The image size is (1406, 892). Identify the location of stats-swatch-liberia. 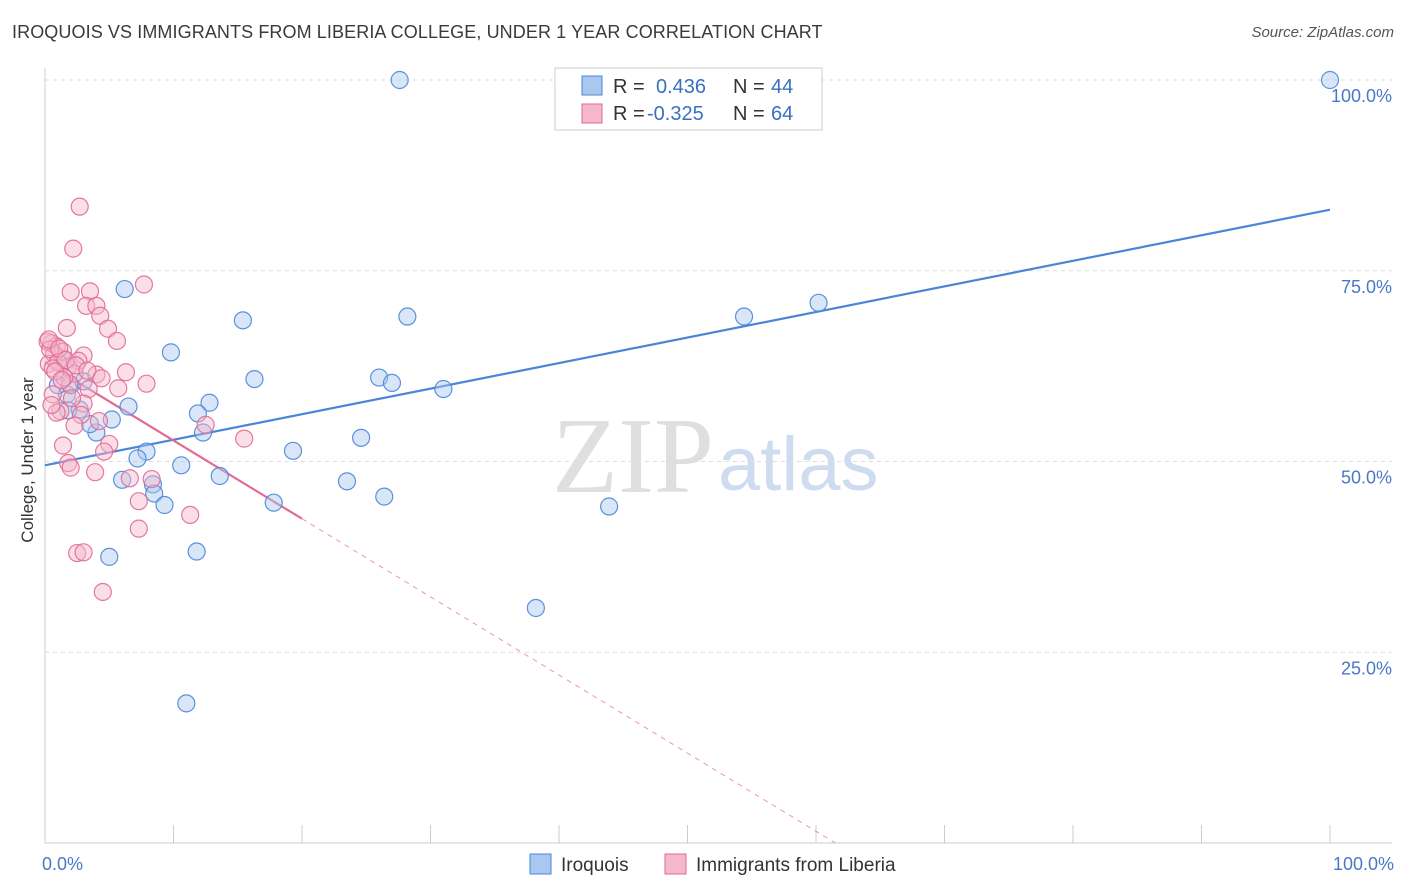
(592, 113).